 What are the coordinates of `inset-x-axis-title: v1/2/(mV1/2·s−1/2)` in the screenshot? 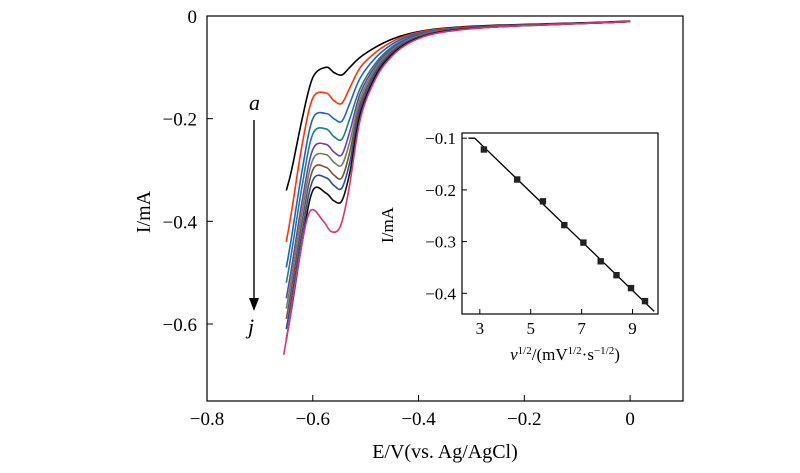 It's located at (565, 354).